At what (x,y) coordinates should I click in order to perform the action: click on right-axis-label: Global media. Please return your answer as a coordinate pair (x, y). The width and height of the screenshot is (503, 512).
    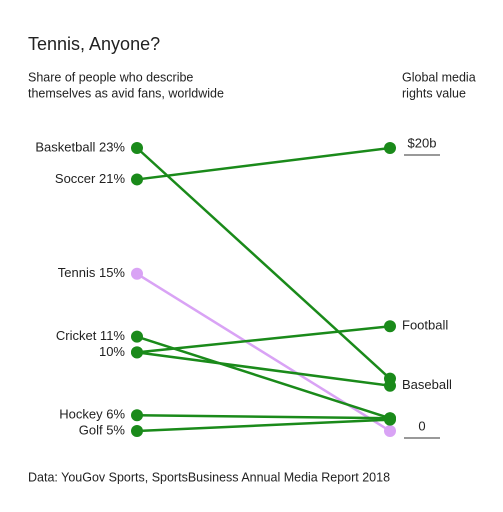
    Looking at the image, I should click on (439, 77).